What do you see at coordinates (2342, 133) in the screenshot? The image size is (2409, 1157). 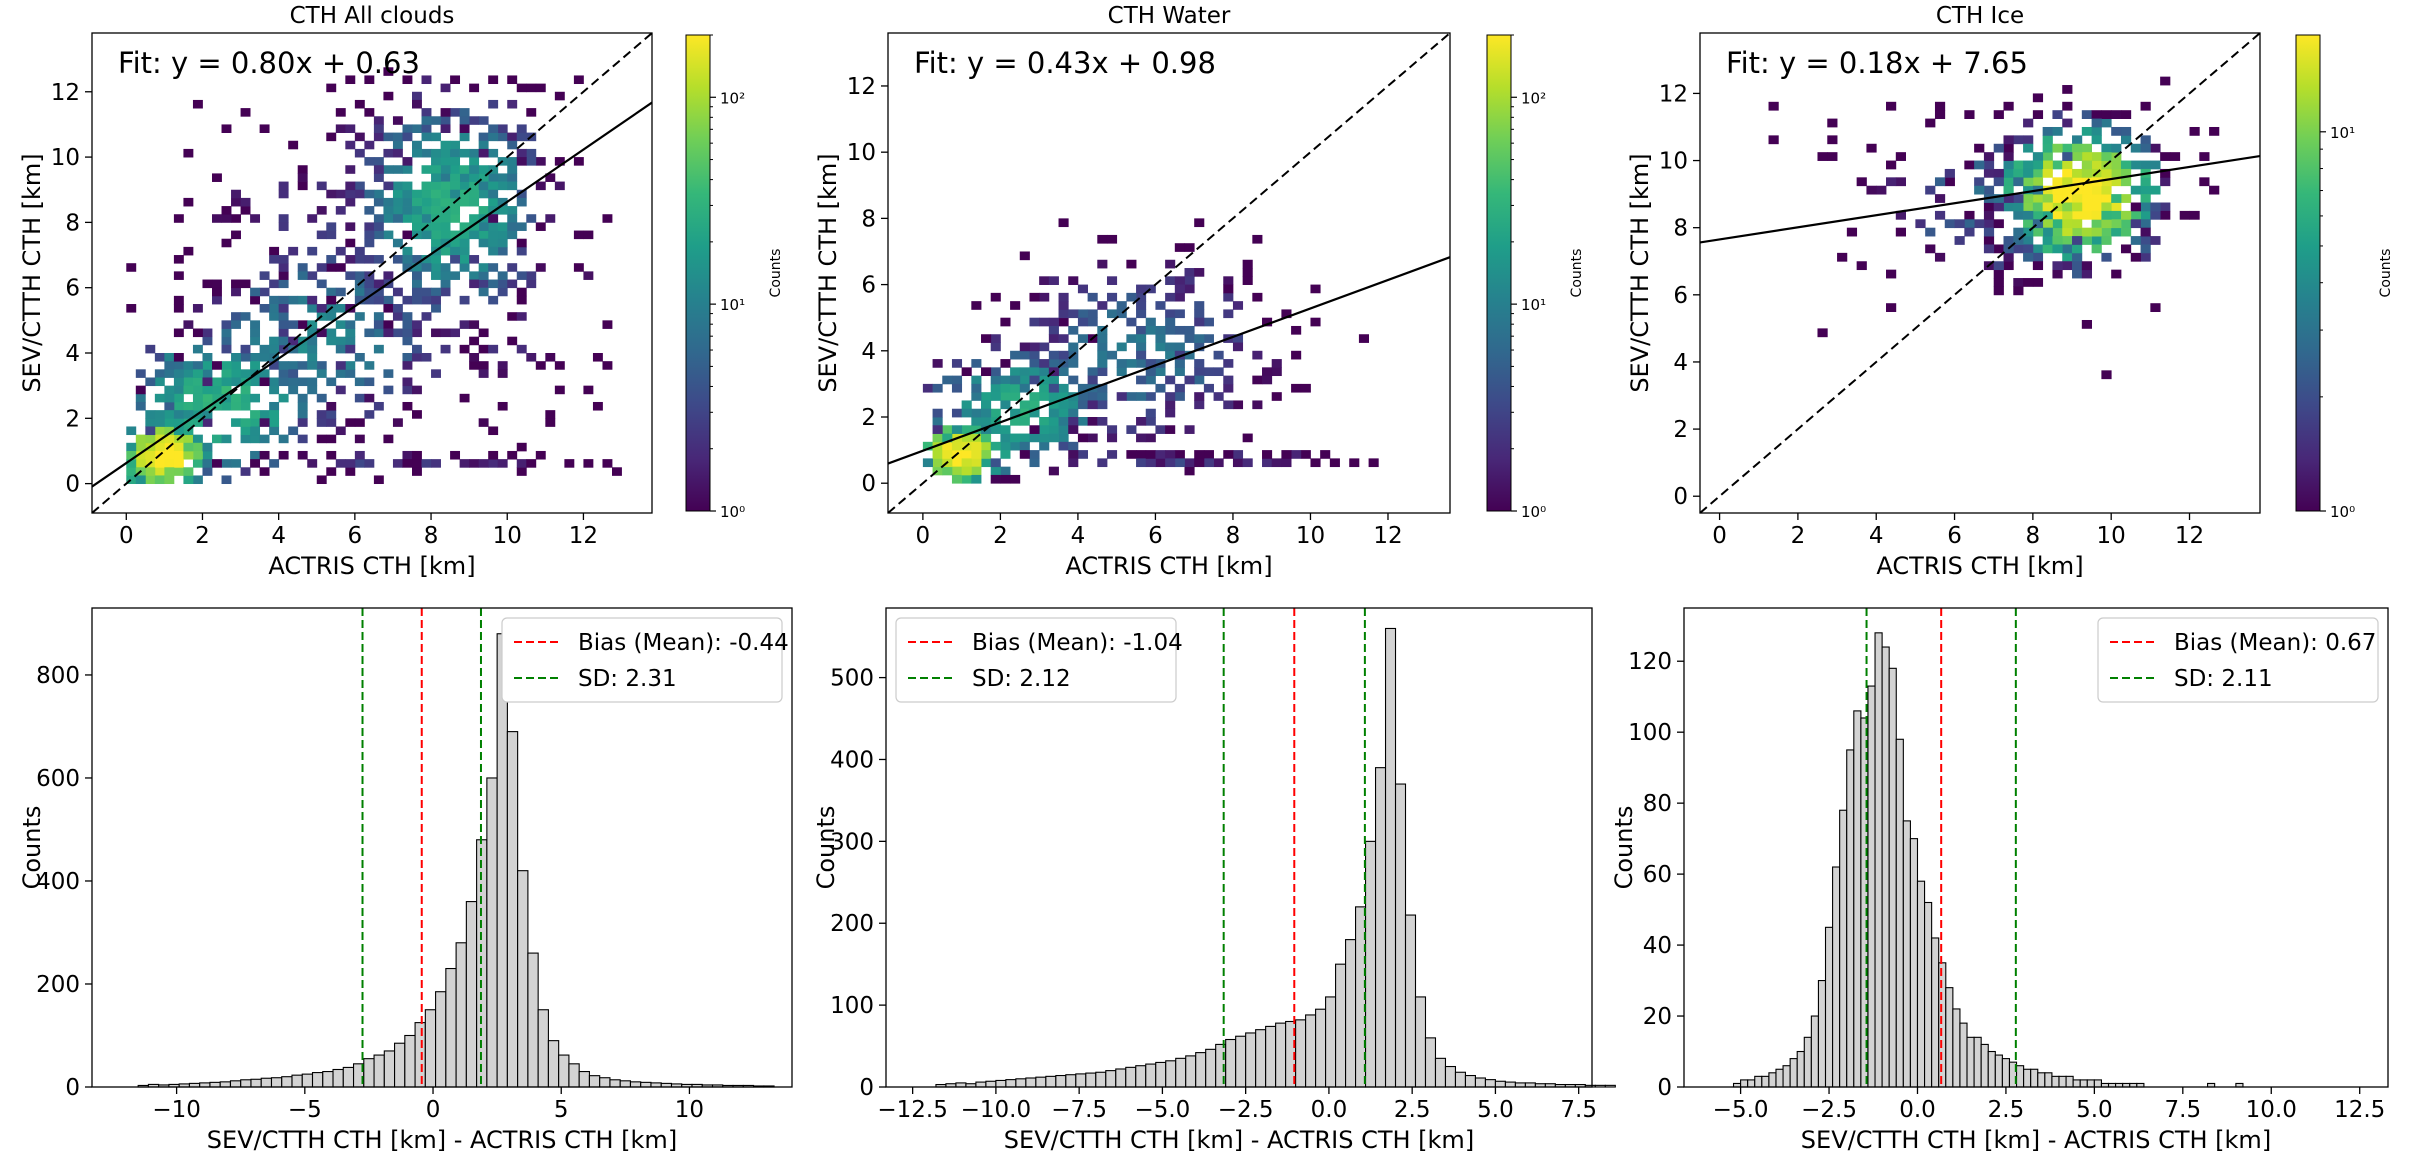 I see `colorbar-tick-label: 10¹` at bounding box center [2342, 133].